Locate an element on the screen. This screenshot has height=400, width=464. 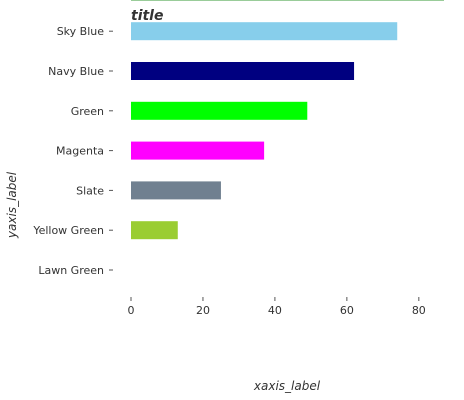
x-axis-title: xaxis_label is located at coordinates (287, 386).